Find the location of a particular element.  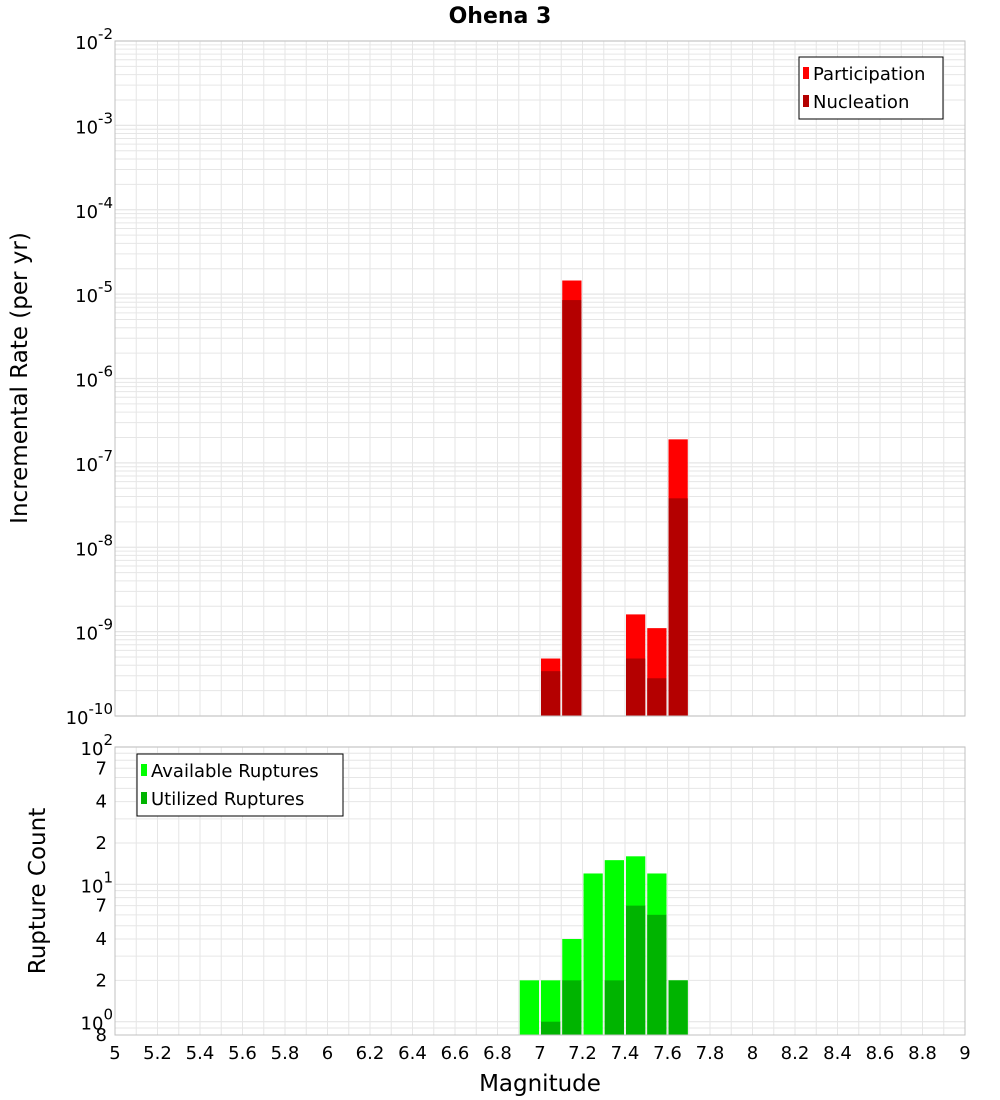

x-tick-label: 7 is located at coordinates (539, 1053).